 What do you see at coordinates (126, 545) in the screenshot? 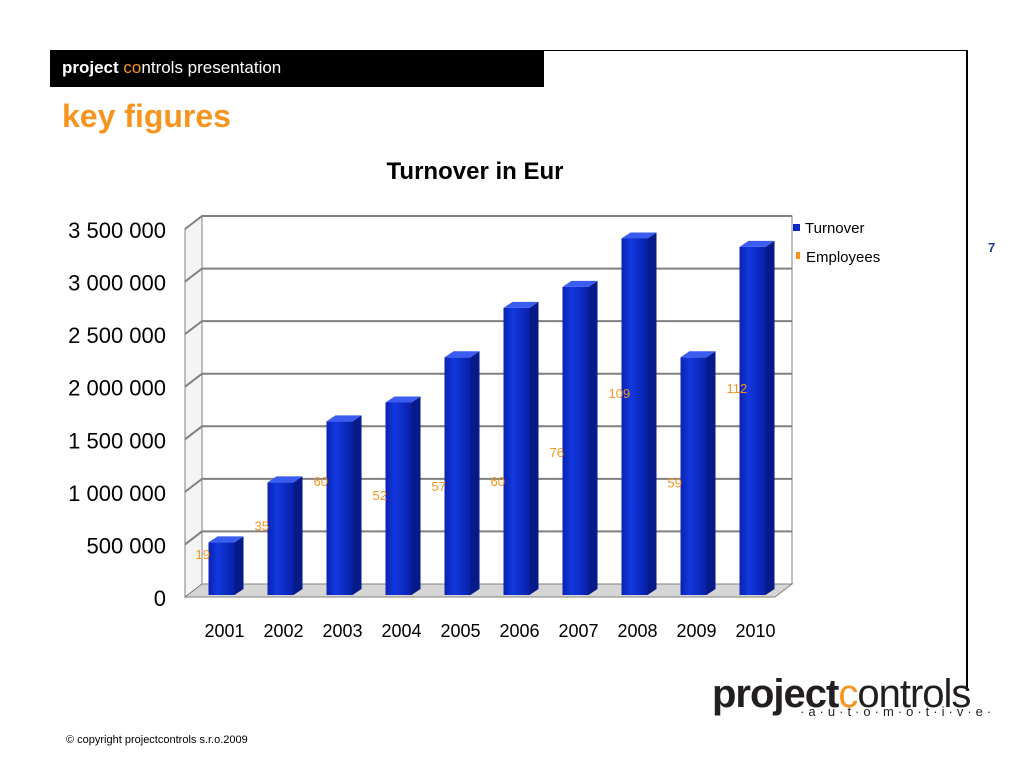
I see `y-tick-label: 500 000` at bounding box center [126, 545].